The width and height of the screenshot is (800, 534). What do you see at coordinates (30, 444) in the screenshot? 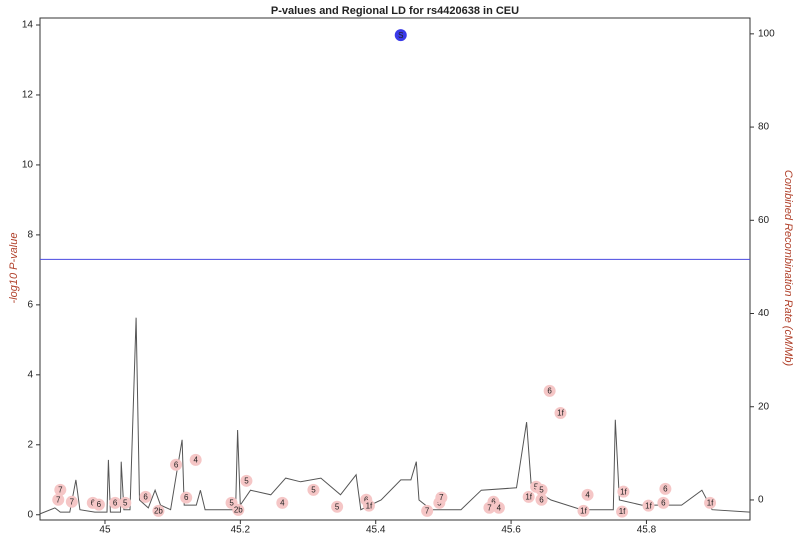
I see `y-tick-label: 2` at bounding box center [30, 444].